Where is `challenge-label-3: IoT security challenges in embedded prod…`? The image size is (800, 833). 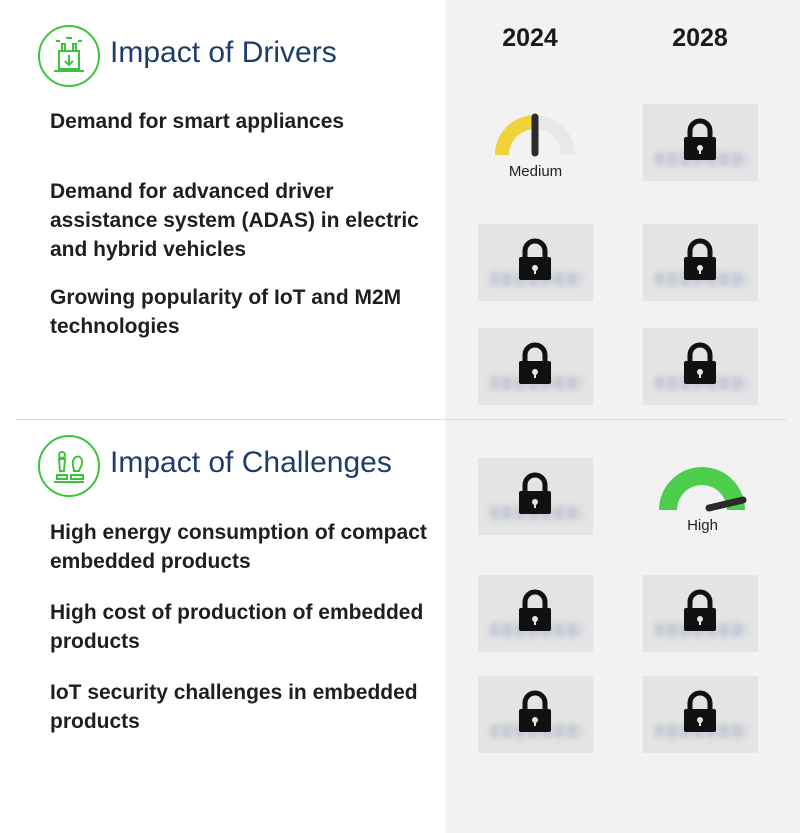 challenge-label-3: IoT security challenges in embedded prod… is located at coordinates (234, 707).